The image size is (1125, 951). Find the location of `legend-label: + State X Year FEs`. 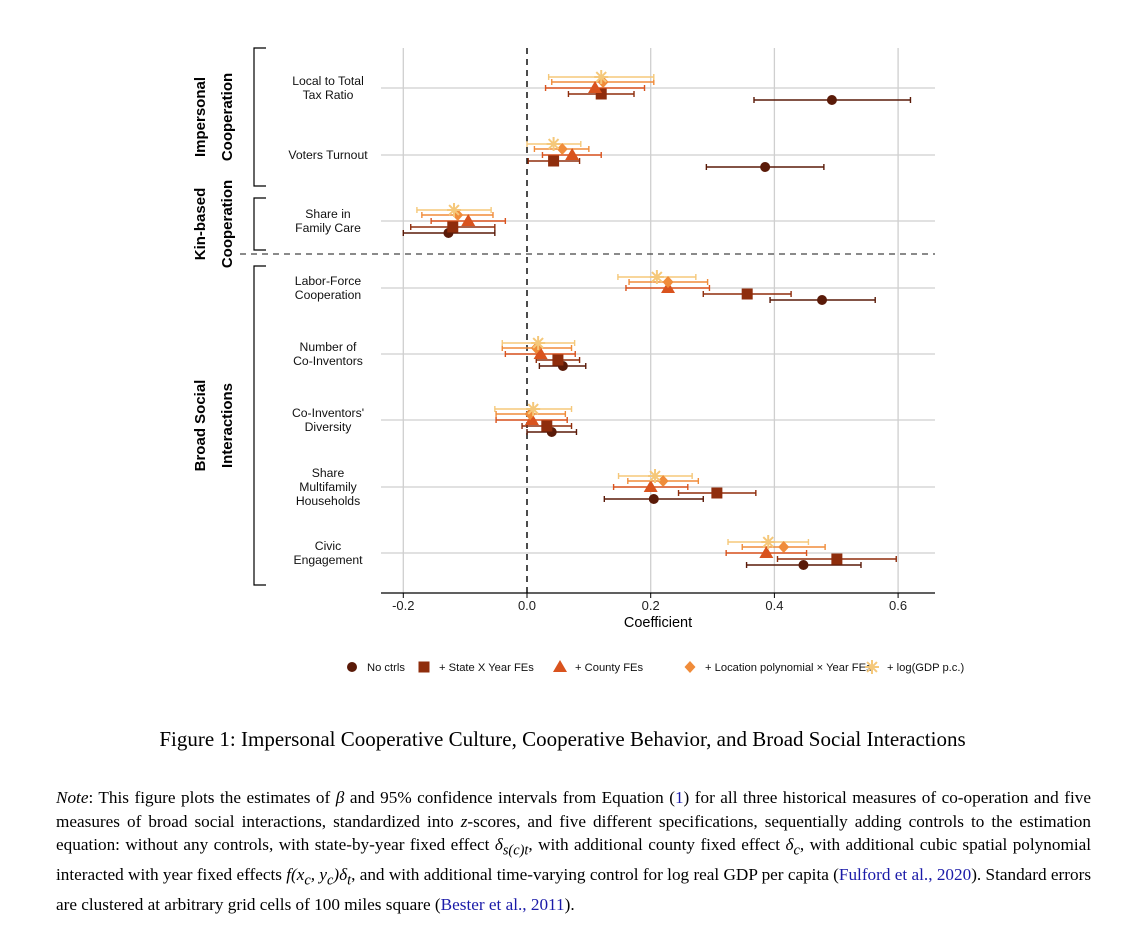

legend-label: + State X Year FEs is located at coordinates (486, 668).